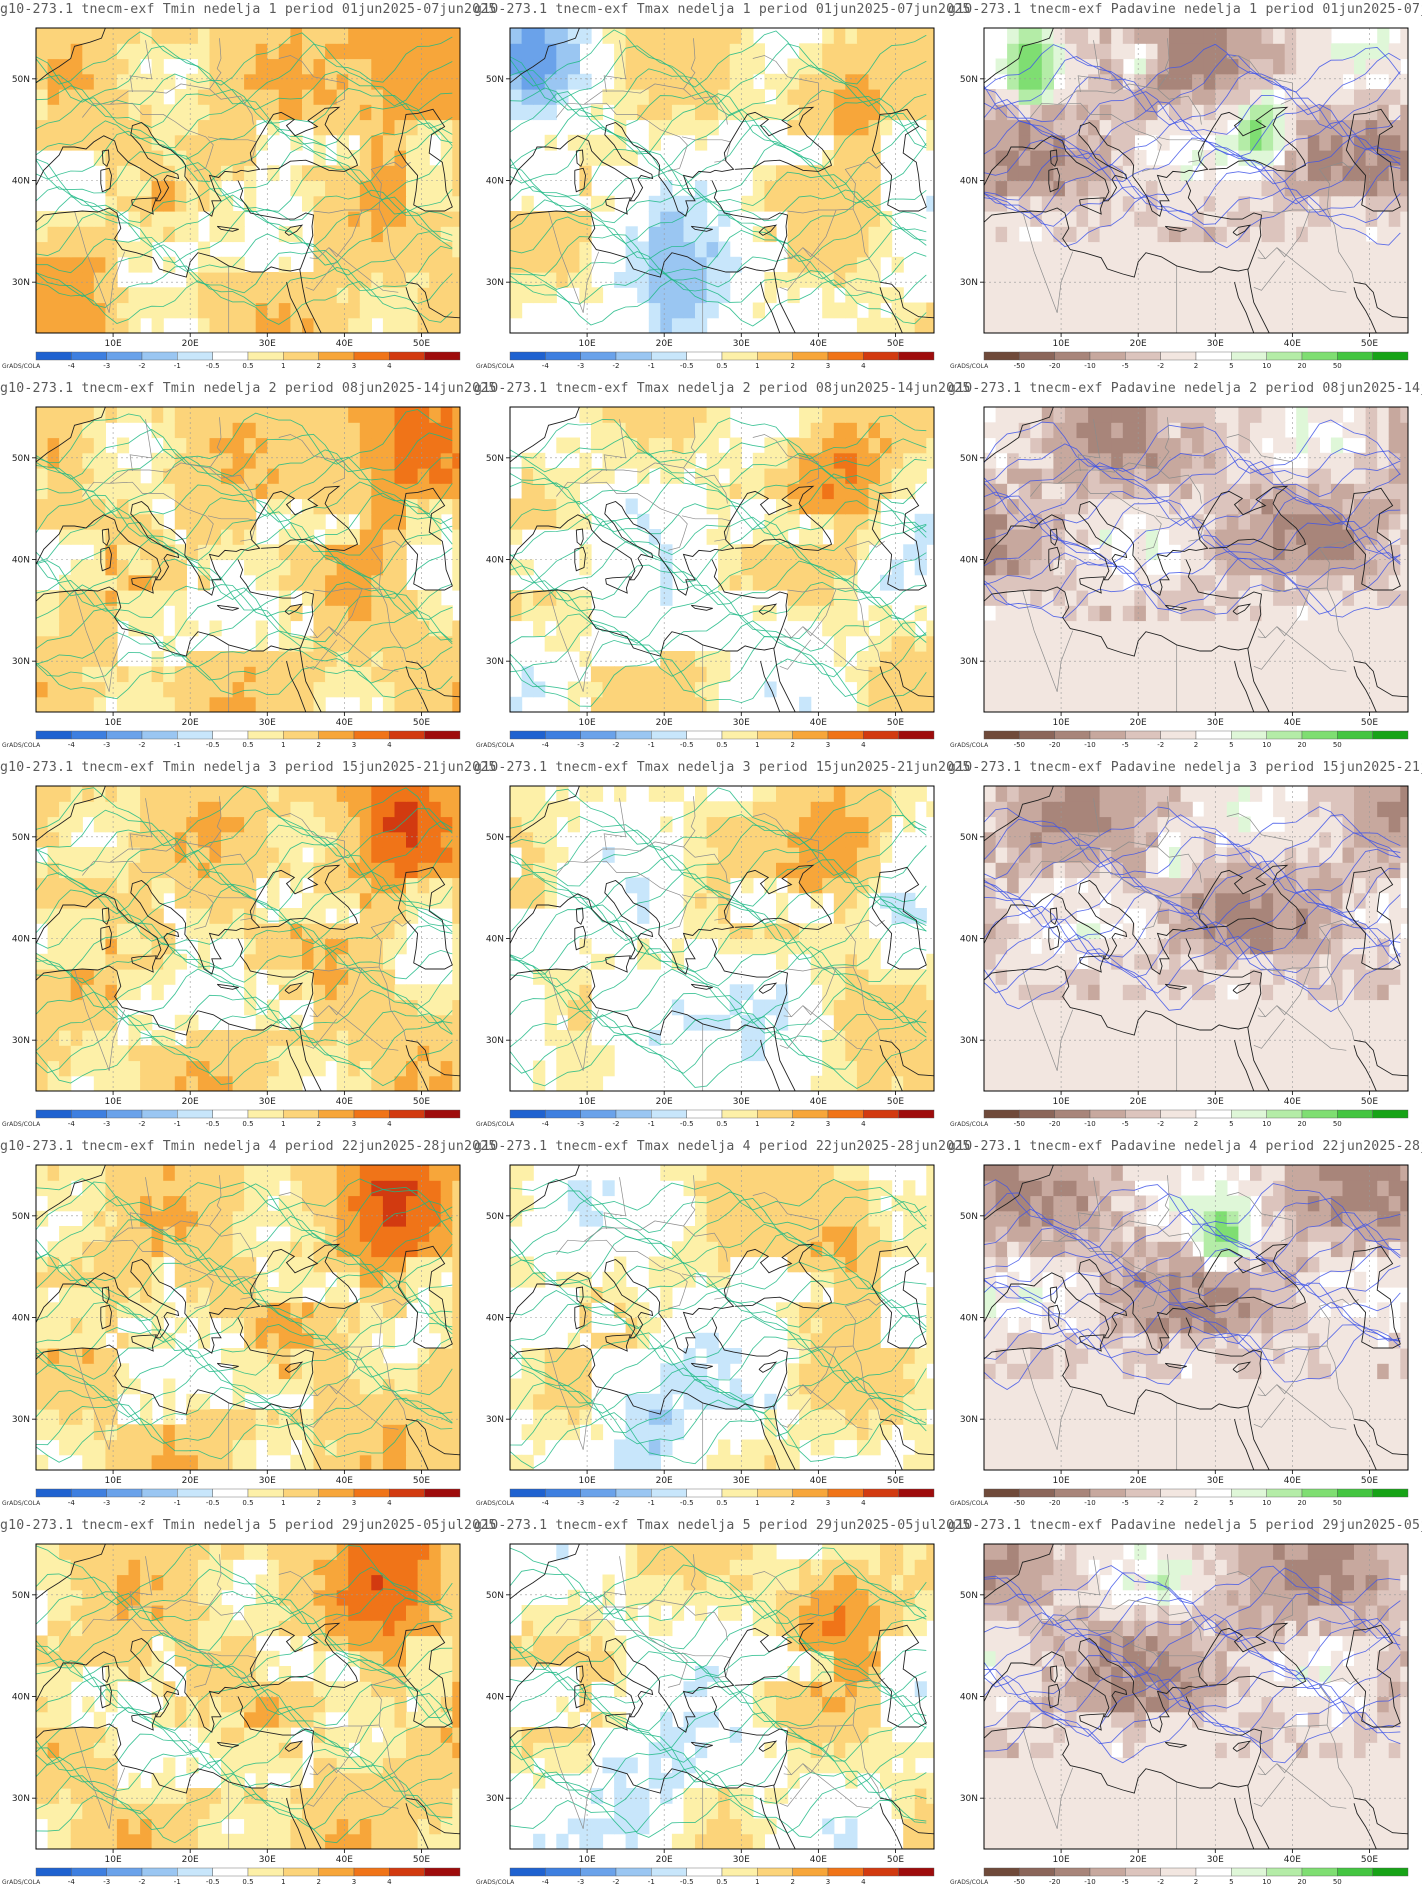 This screenshot has width=1422, height=1895. I want to click on colorbar-label: -3, so click(106, 745).